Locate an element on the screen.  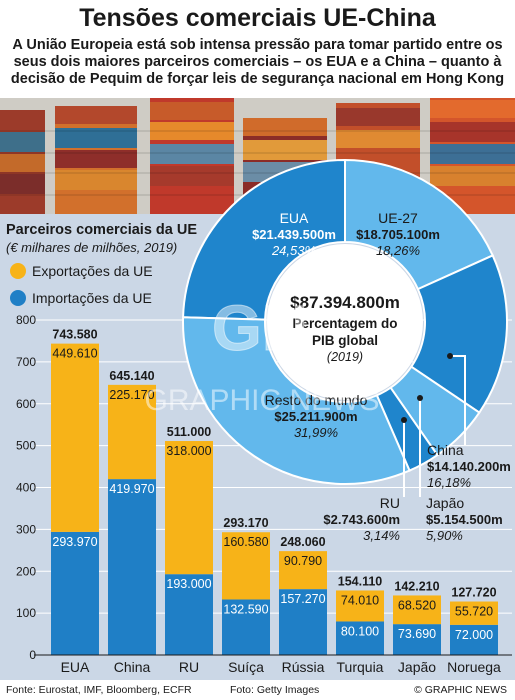
y-tick-label: 100 is located at coordinates (26, 613).